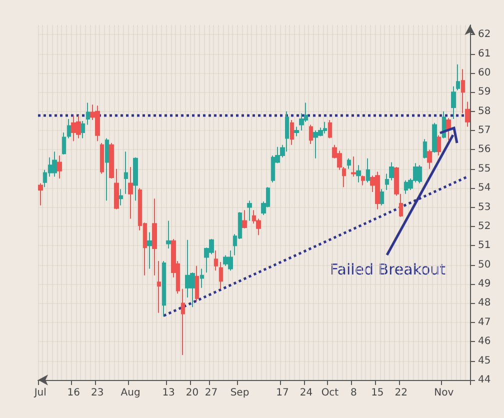  I want to click on x-tick-label: Sep, so click(240, 393).